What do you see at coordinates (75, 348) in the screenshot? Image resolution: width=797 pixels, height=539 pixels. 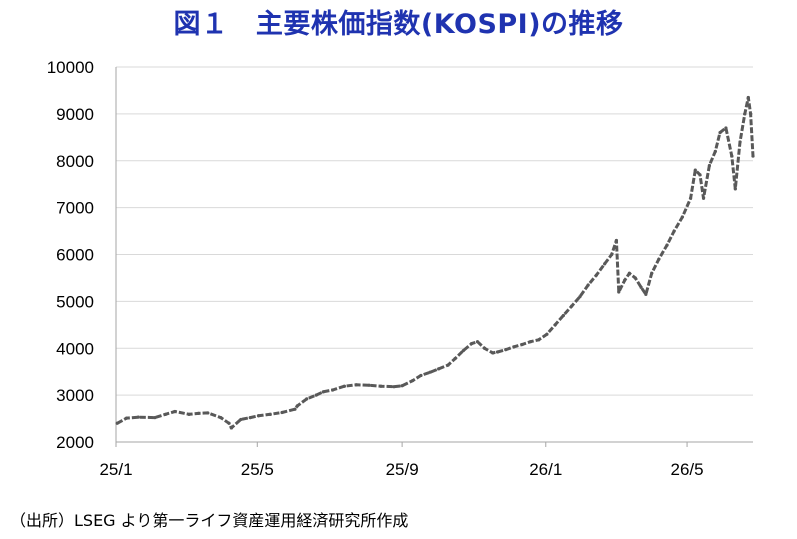 I see `y-tick-label: 4000` at bounding box center [75, 348].